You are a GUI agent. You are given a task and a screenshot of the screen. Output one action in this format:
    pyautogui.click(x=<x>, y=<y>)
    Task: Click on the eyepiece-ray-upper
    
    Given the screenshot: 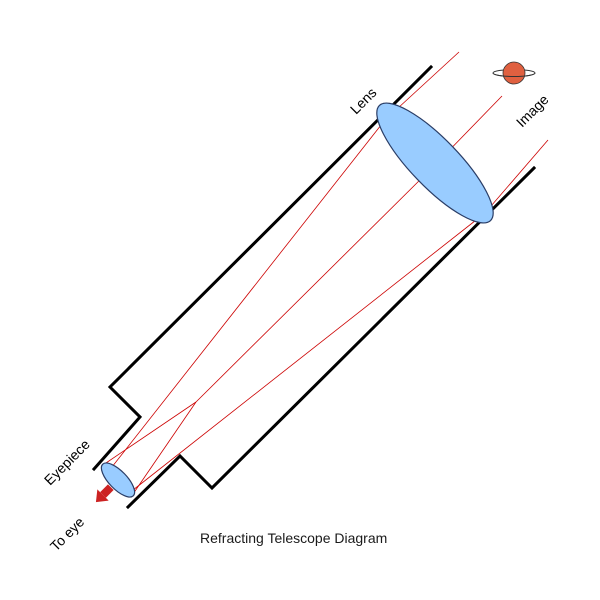 What is the action you would take?
    pyautogui.click(x=149, y=433)
    